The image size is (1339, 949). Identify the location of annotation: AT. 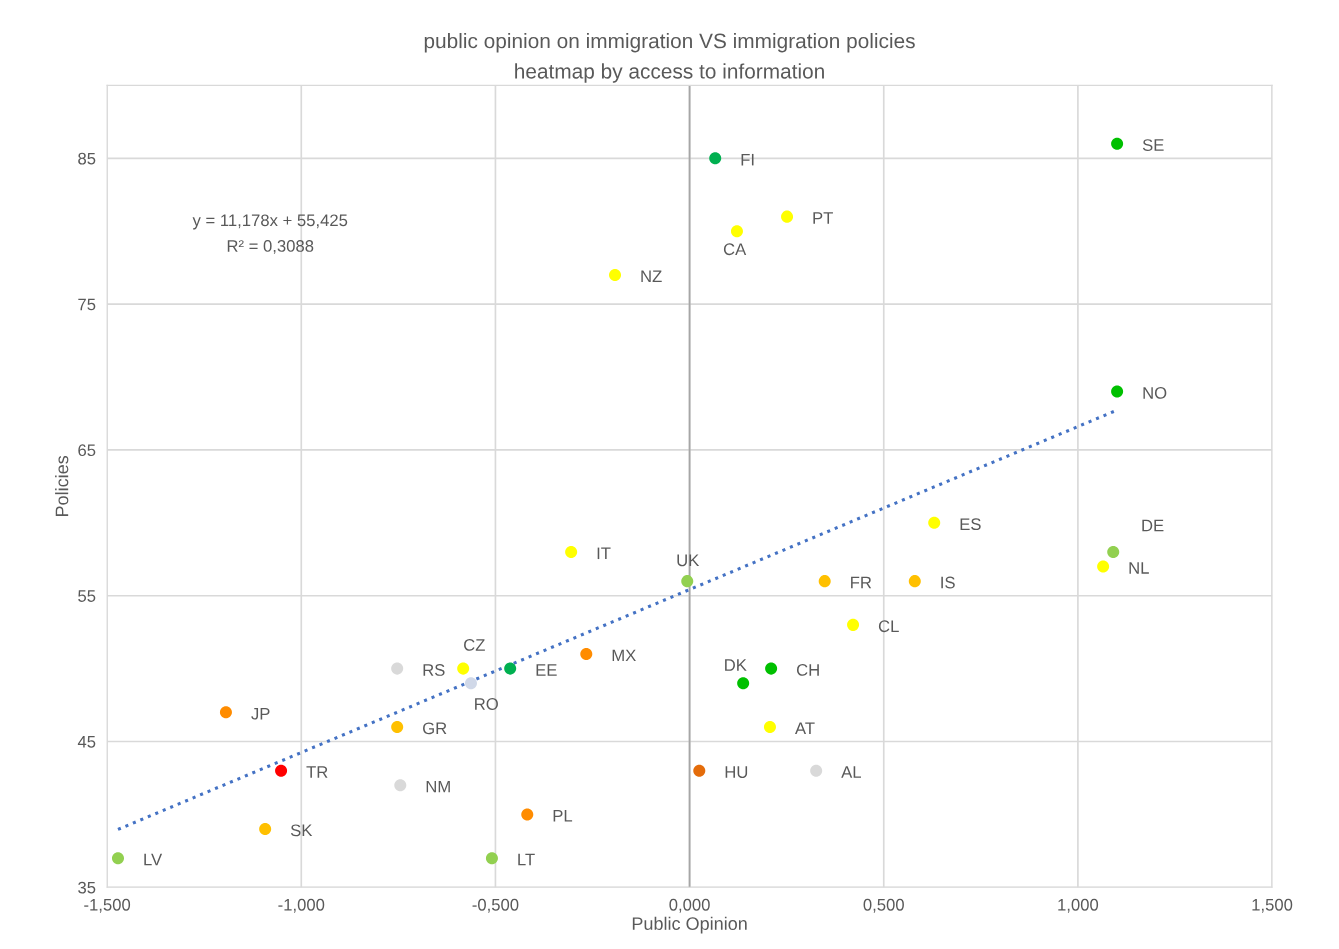
(805, 728).